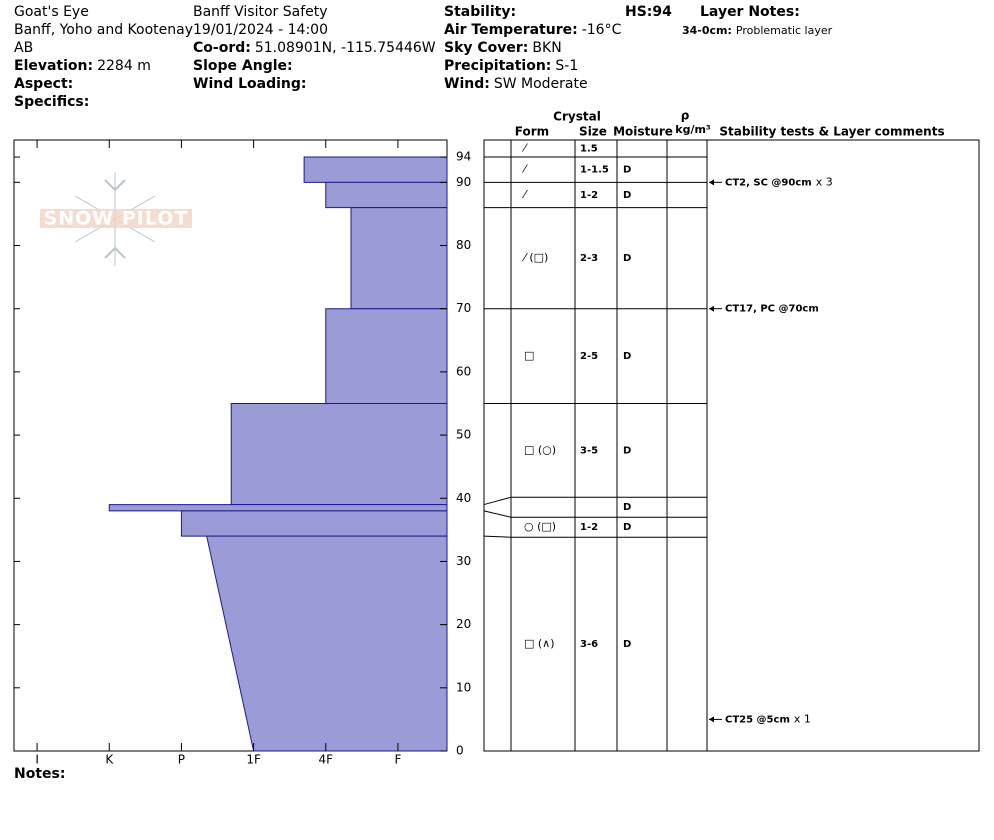 The image size is (994, 840). I want to click on test-label: CT17, PC @70cm, so click(772, 309).